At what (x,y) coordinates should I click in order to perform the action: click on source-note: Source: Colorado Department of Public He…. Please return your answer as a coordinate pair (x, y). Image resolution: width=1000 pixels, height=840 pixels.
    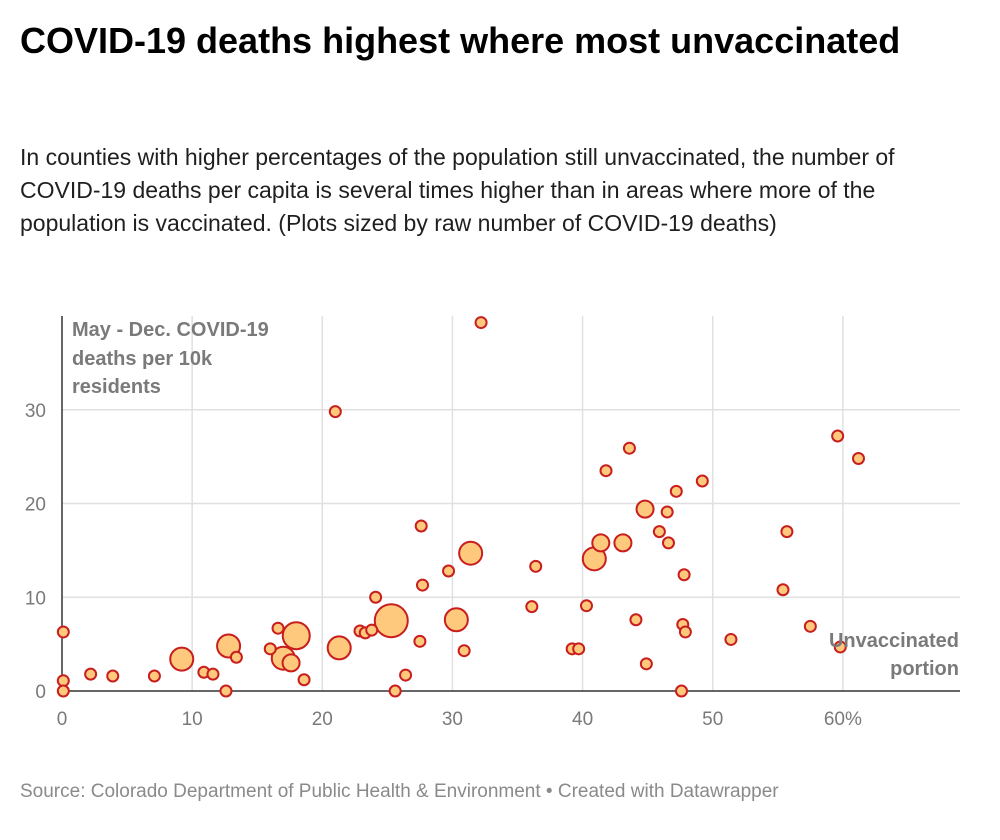
    Looking at the image, I should click on (280, 791).